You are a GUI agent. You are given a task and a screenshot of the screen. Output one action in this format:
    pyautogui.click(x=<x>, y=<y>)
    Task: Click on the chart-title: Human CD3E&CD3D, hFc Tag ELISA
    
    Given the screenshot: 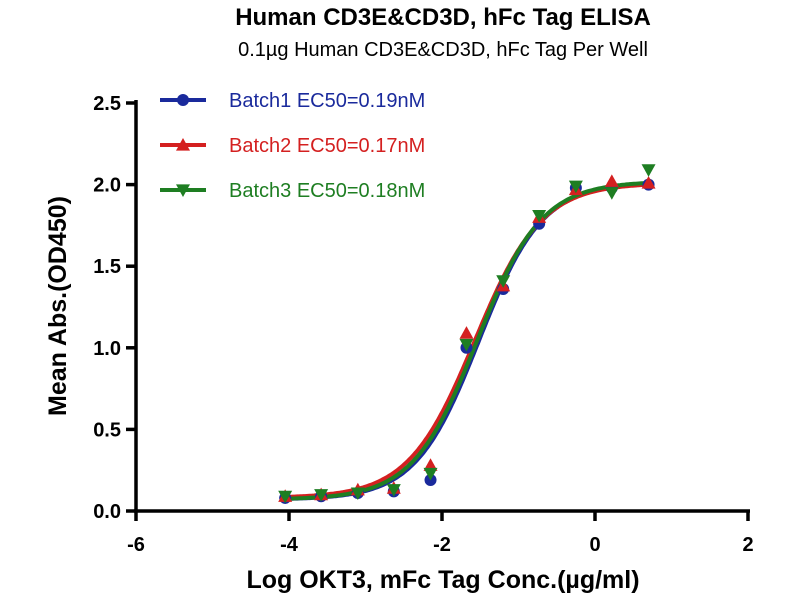 What is the action you would take?
    pyautogui.click(x=443, y=17)
    